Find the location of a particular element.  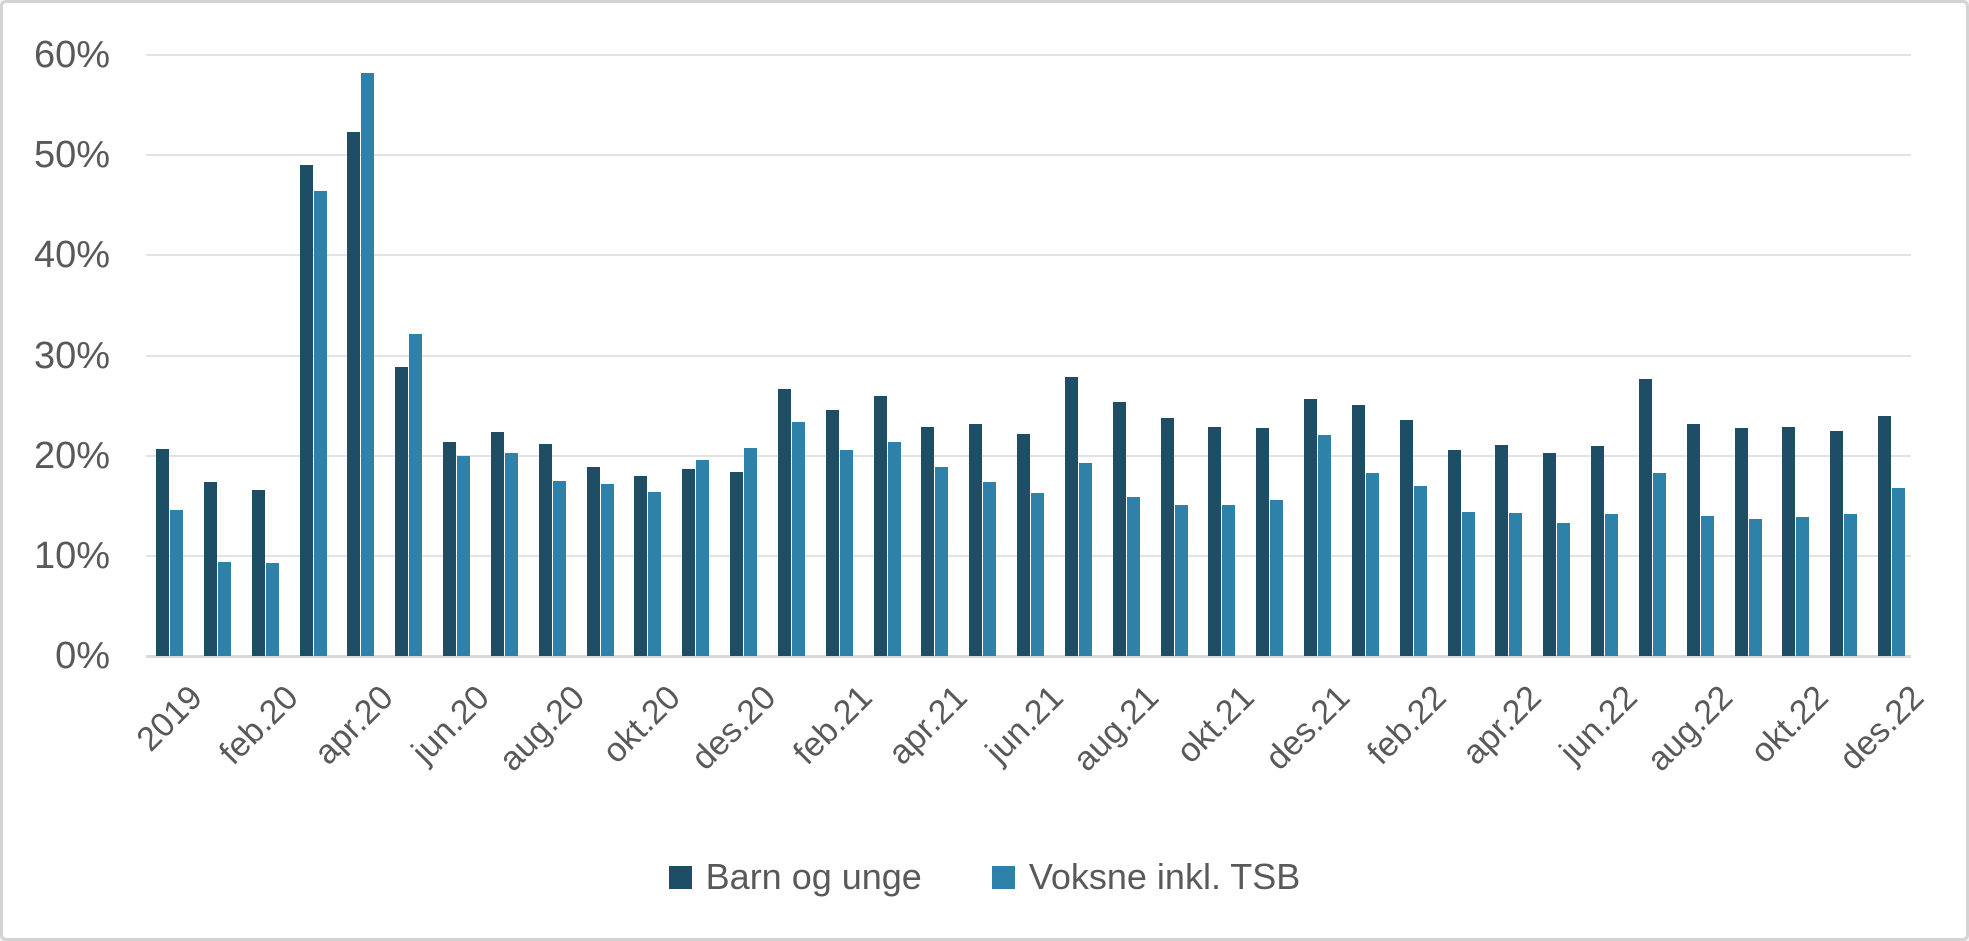

bar-voksne-inkl-tsb-sep.22 is located at coordinates (1755, 587).